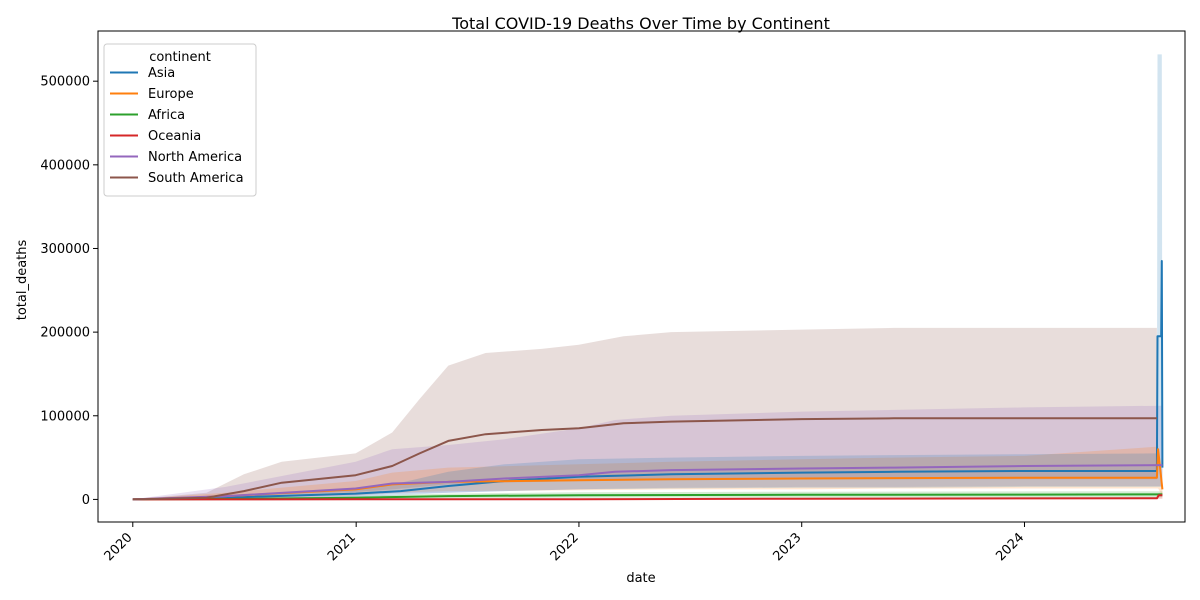 The image size is (1200, 600). What do you see at coordinates (1010, 547) in the screenshot?
I see `x-tick-label: 2024` at bounding box center [1010, 547].